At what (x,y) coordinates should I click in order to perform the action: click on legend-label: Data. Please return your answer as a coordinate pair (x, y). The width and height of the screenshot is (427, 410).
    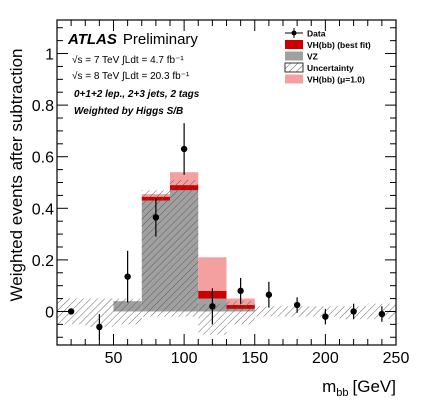
    Looking at the image, I should click on (316, 34).